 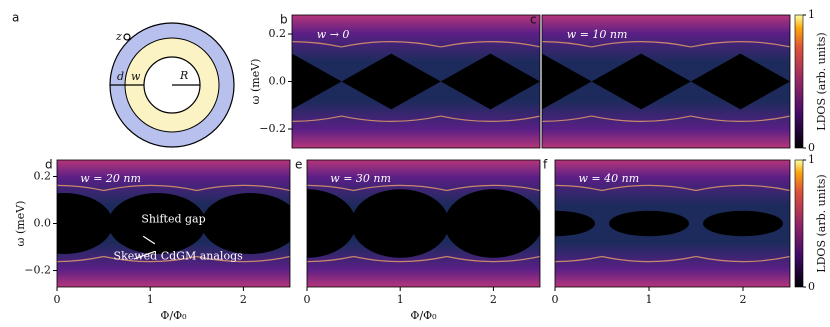 What do you see at coordinates (333, 34) in the screenshot?
I see `annotation: w → 0` at bounding box center [333, 34].